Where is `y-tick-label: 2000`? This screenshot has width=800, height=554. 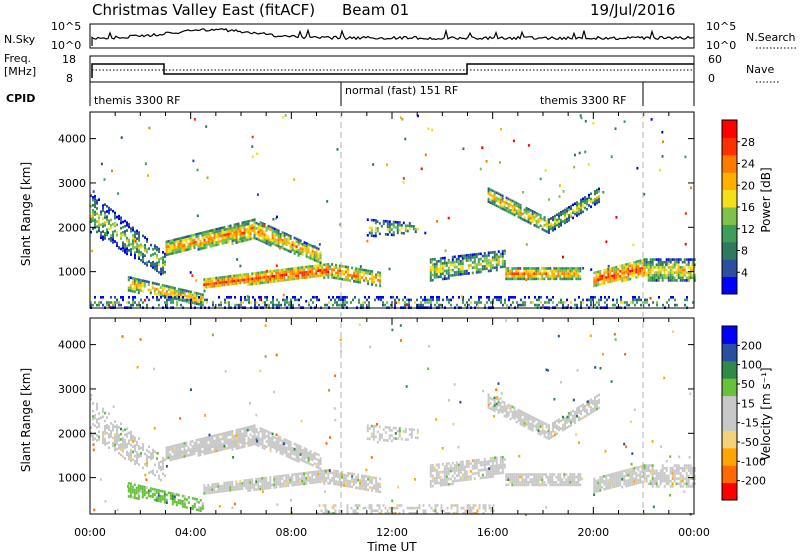
y-tick-label: 2000 is located at coordinates (72, 227).